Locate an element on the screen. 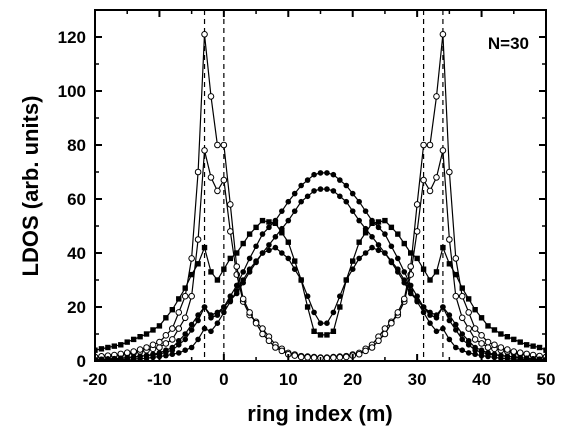 The width and height of the screenshot is (562, 434). x-axis-title: ring index (m) is located at coordinates (319, 413).